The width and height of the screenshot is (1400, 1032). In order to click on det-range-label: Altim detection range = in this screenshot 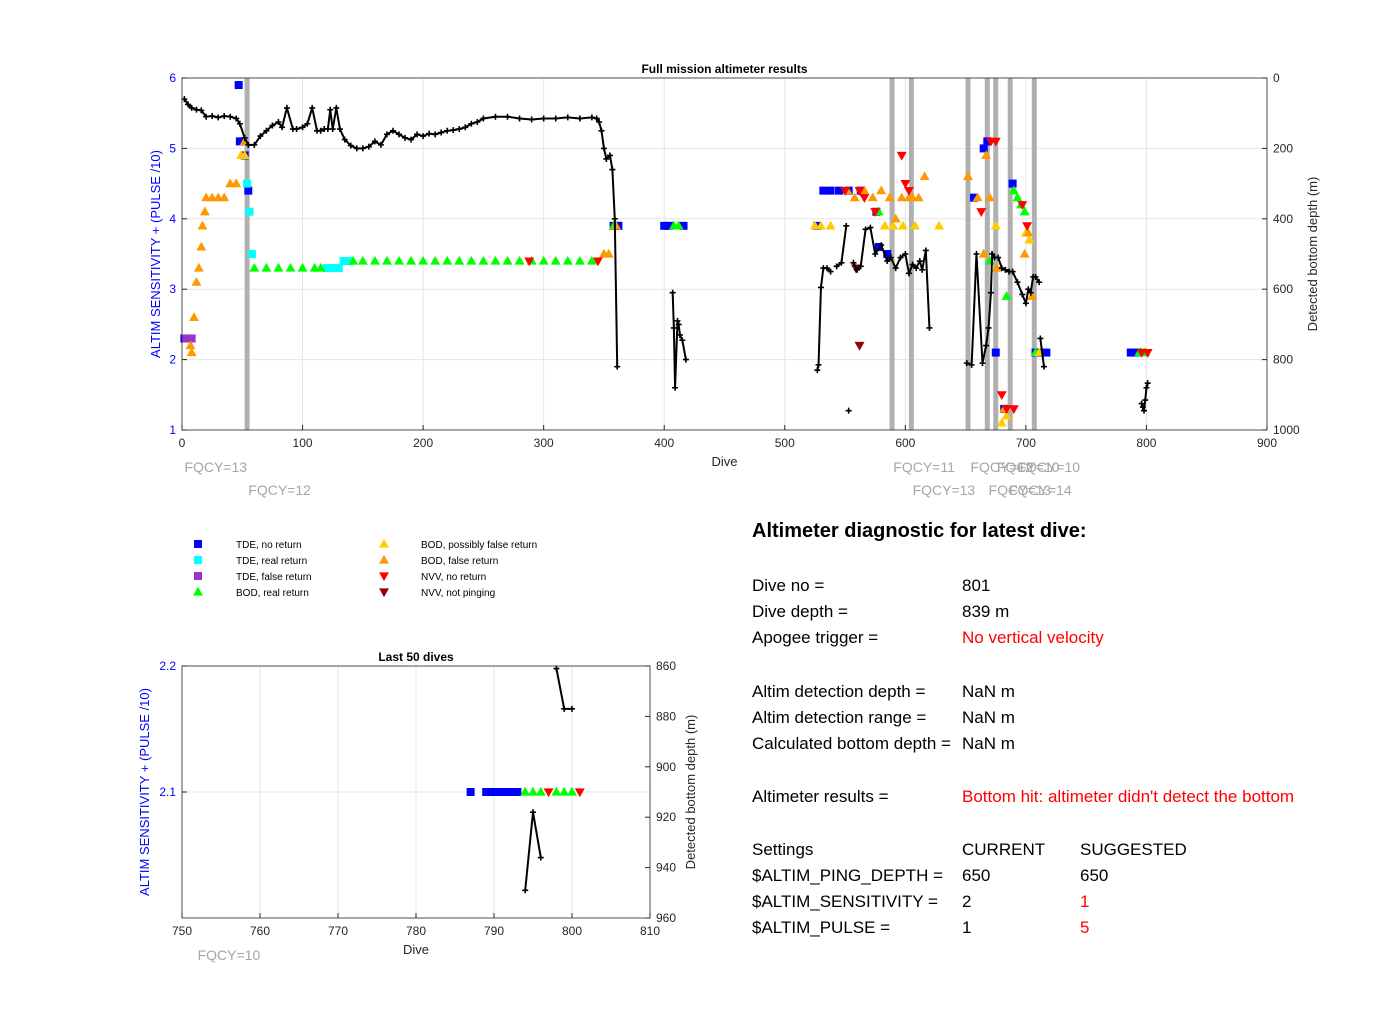, I will do `click(839, 717)`.